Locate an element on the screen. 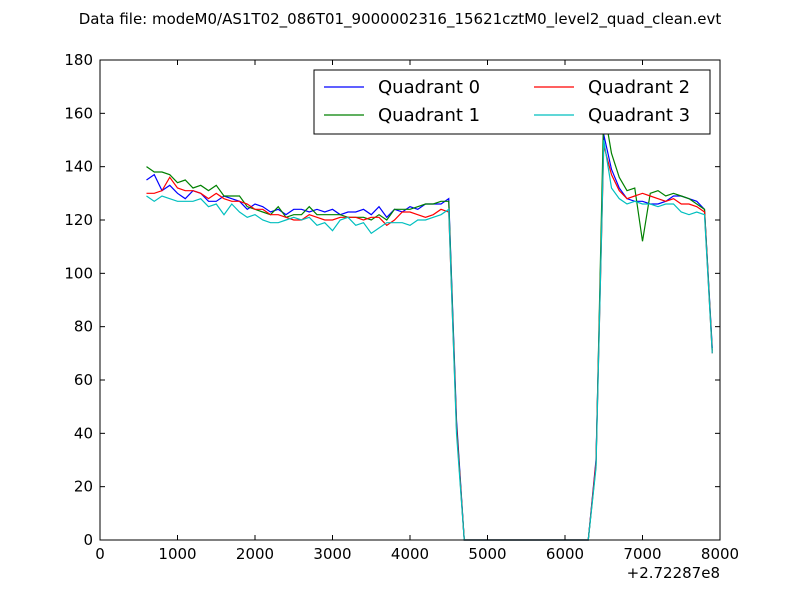  x-tick-label: 0 is located at coordinates (100, 554).